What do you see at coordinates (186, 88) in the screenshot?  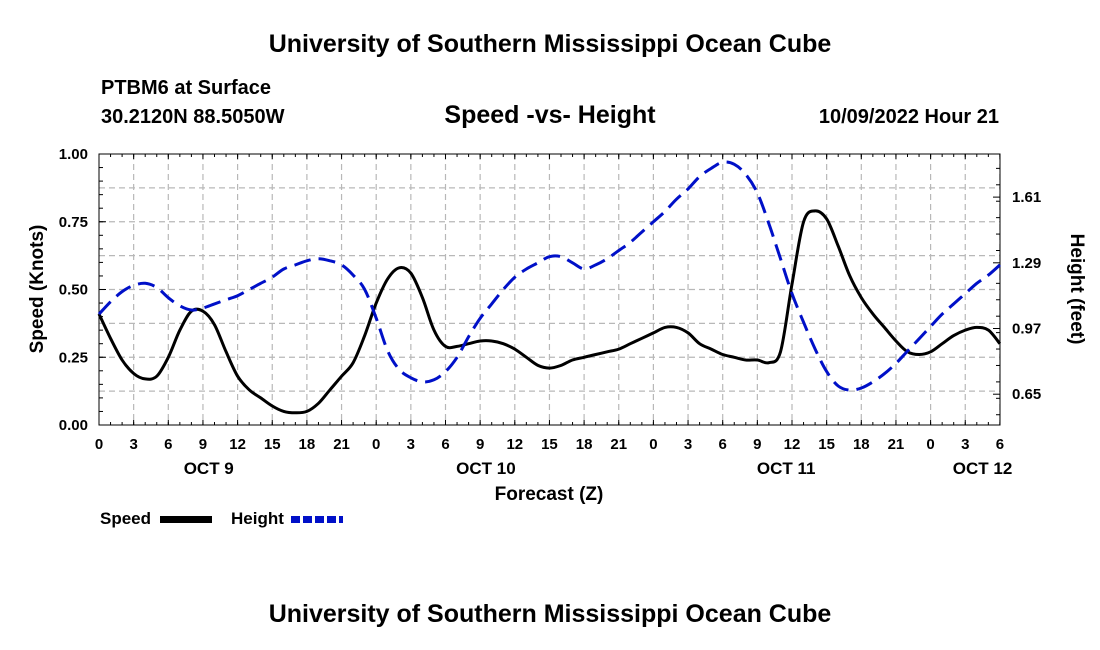 I see `station-label: PTBM6 at Surface` at bounding box center [186, 88].